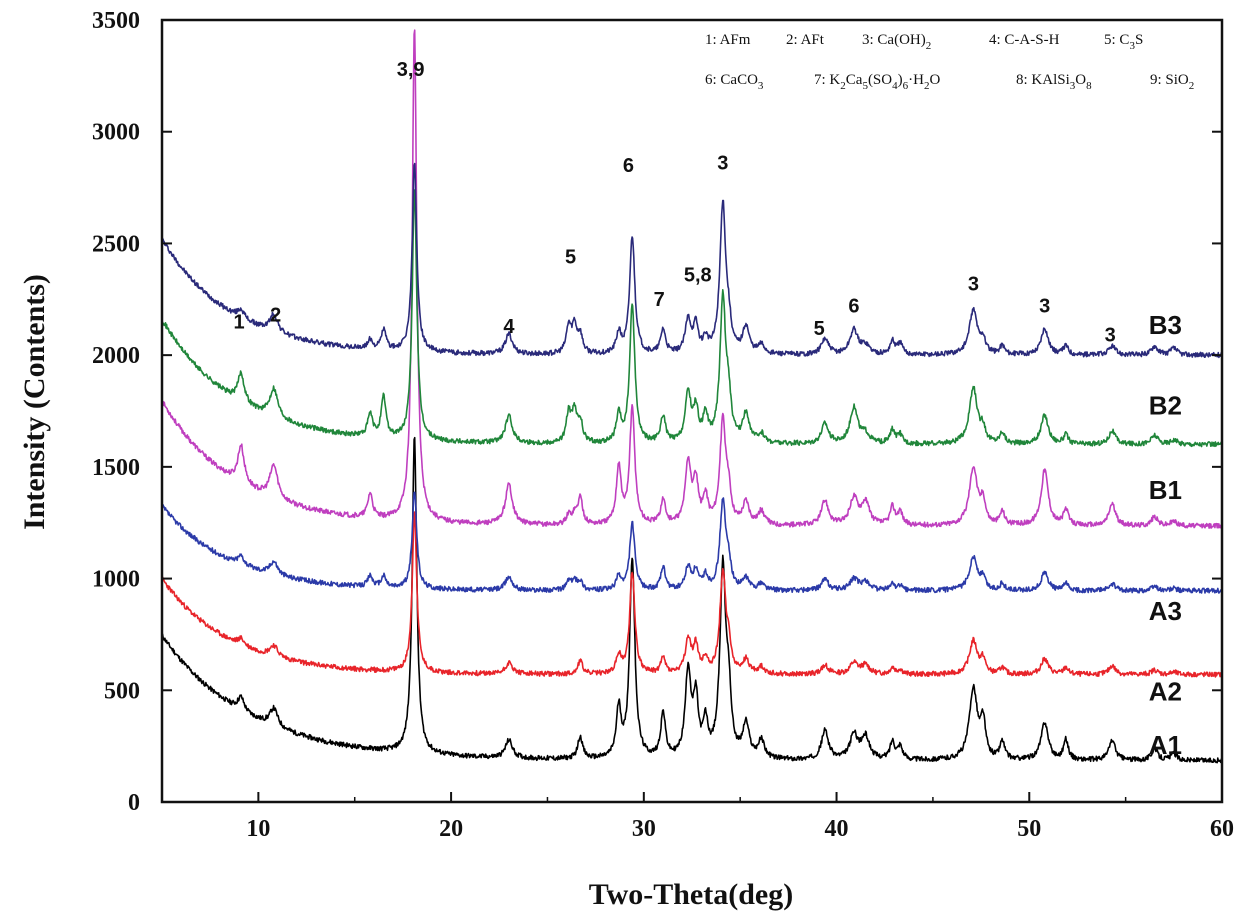  I want to click on series-label-a1: A1, so click(1165, 745).